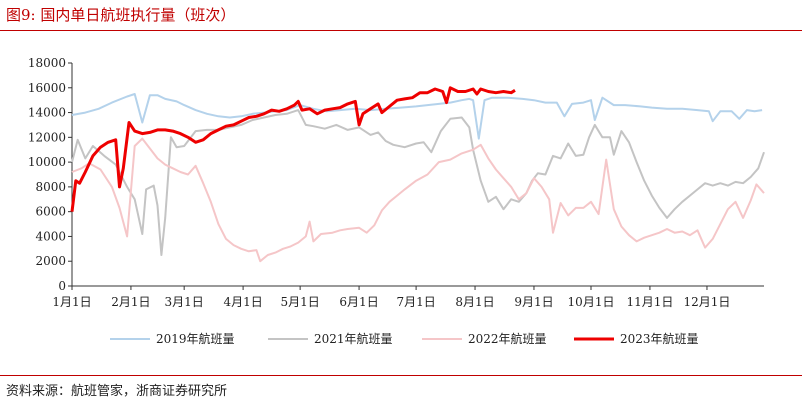 This screenshot has height=403, width=802. What do you see at coordinates (47, 88) in the screenshot?
I see `y-tick-label: 16000` at bounding box center [47, 88].